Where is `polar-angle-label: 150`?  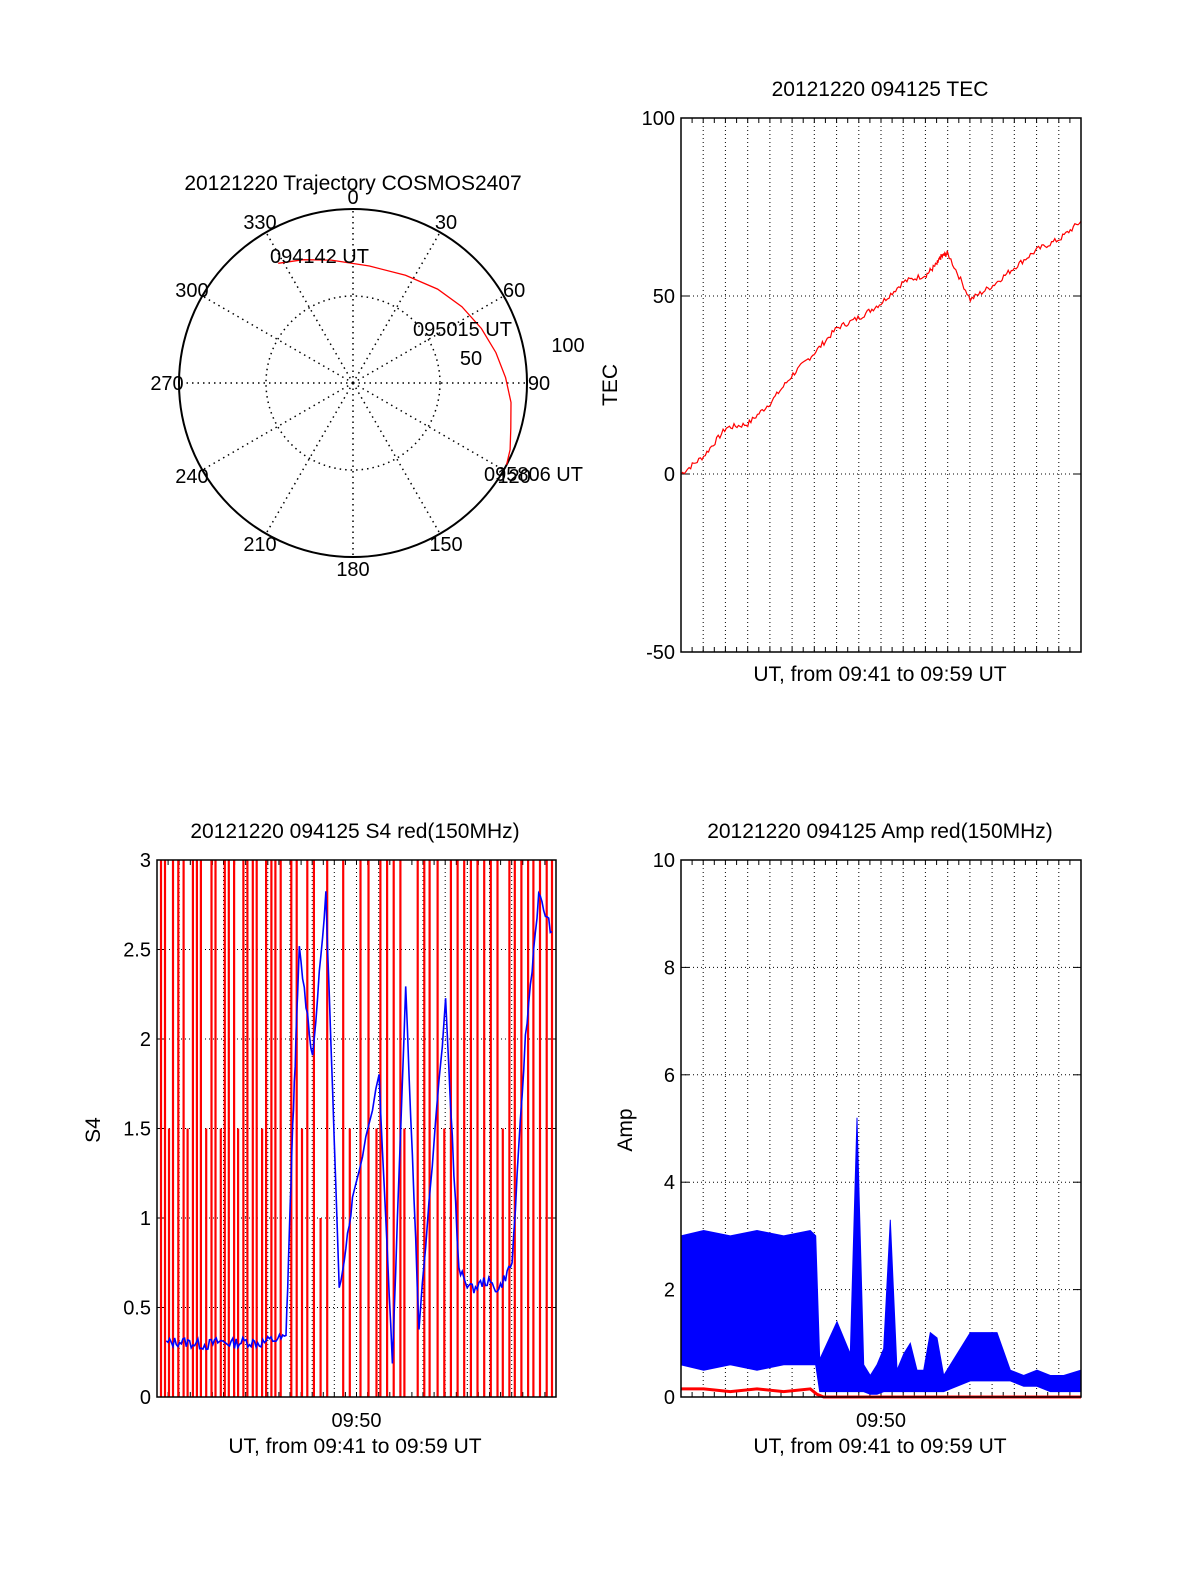
polar-angle-label: 150 is located at coordinates (445, 545).